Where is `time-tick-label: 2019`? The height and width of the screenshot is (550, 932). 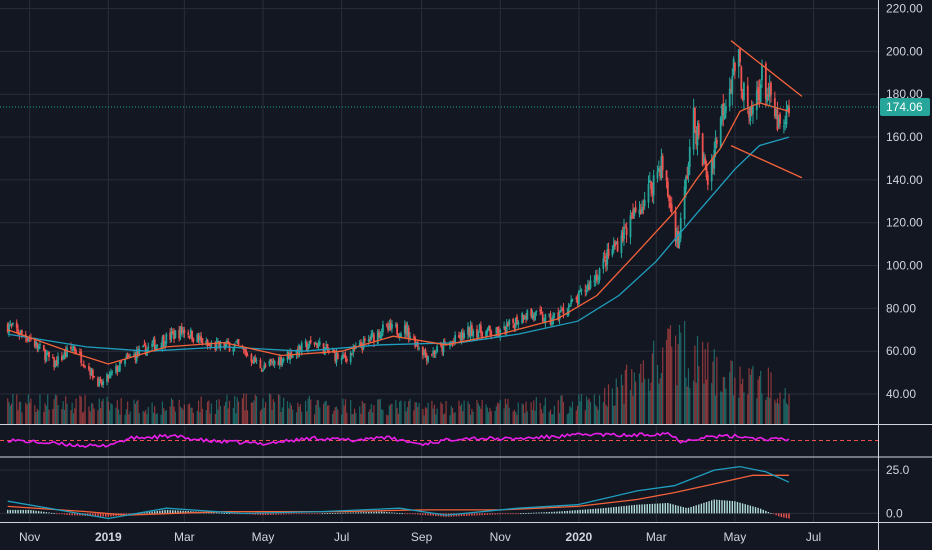 time-tick-label: 2019 is located at coordinates (108, 537).